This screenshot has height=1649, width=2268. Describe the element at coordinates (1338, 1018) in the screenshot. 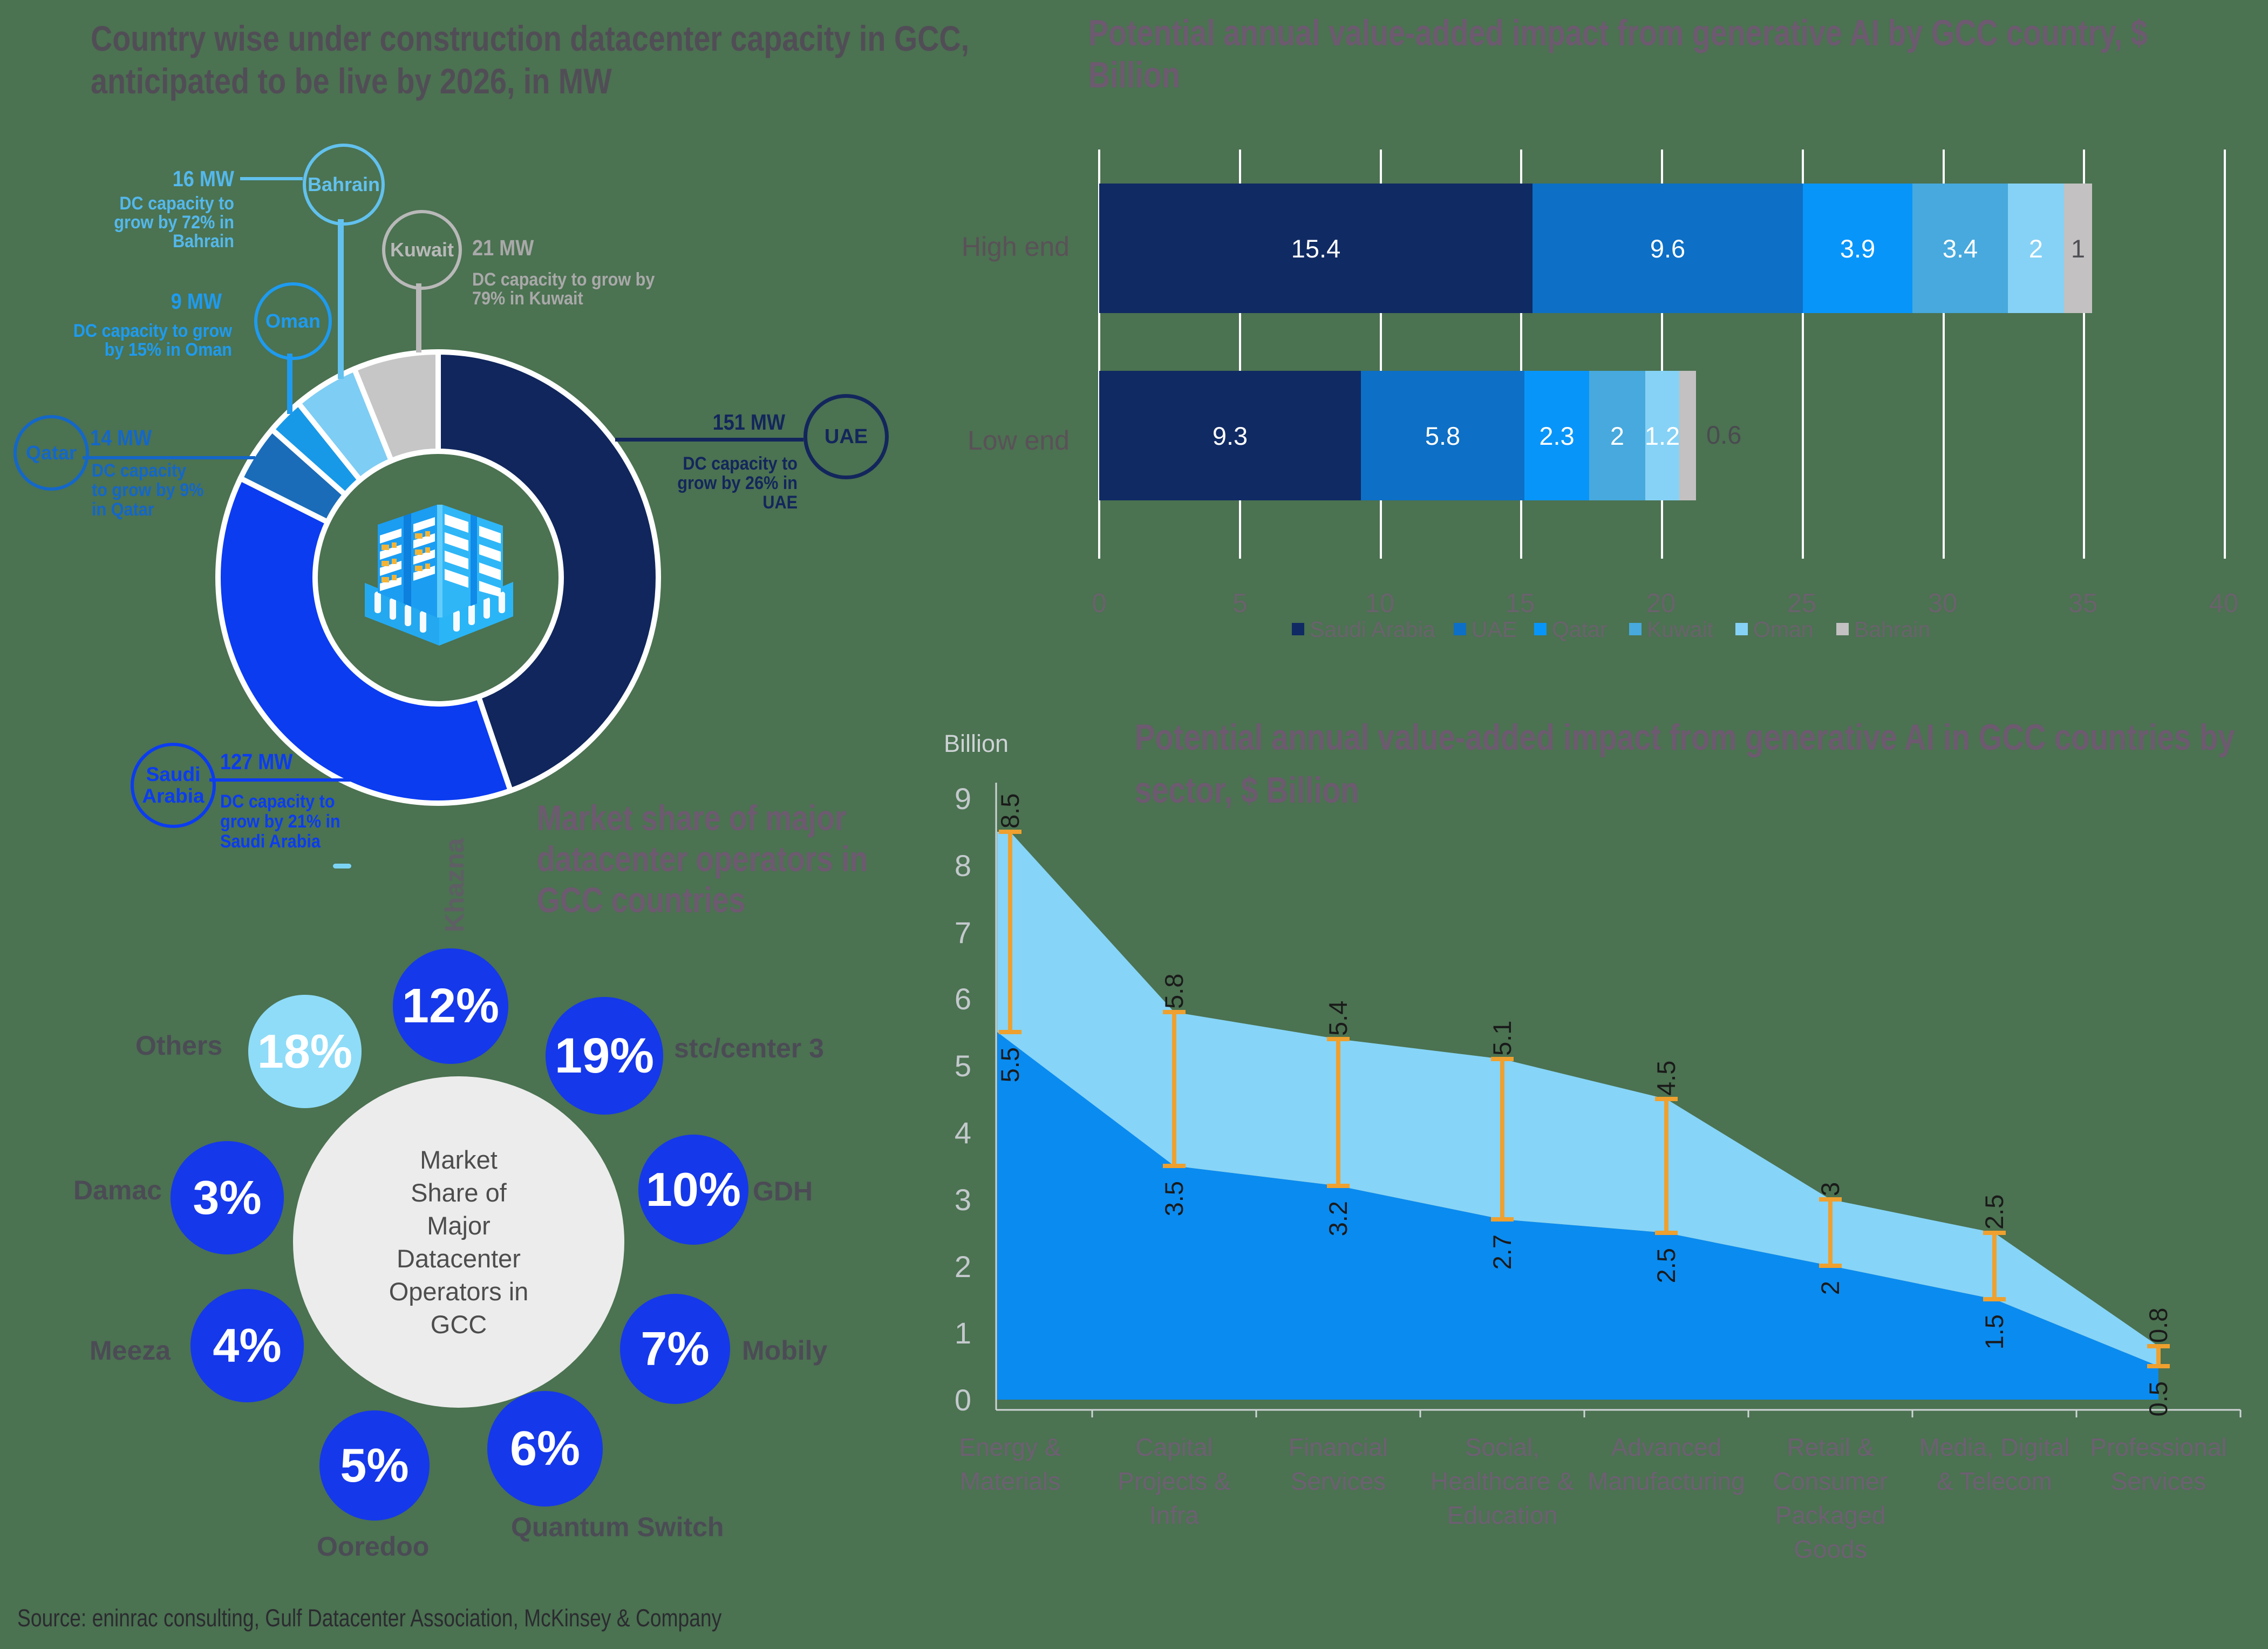

I see `svg-text: 5.4` at that location.